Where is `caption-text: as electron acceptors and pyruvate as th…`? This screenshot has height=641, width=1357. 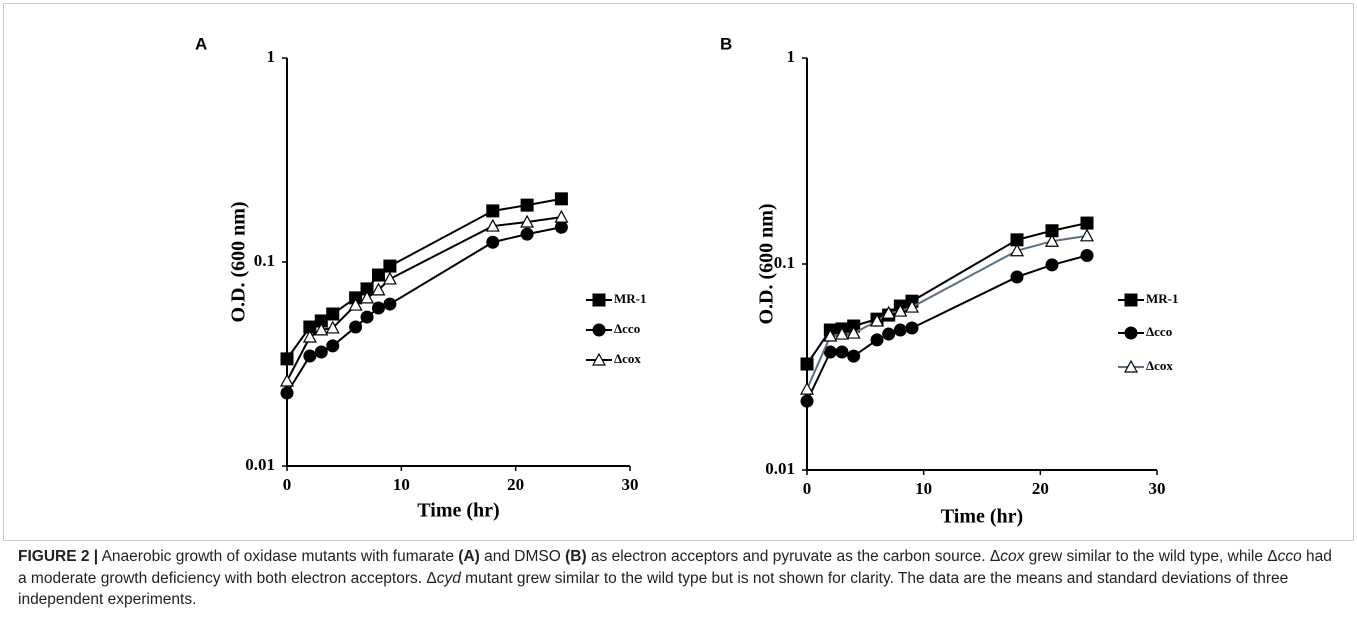
caption-text: as electron acceptors and pyruvate as th… is located at coordinates (793, 556).